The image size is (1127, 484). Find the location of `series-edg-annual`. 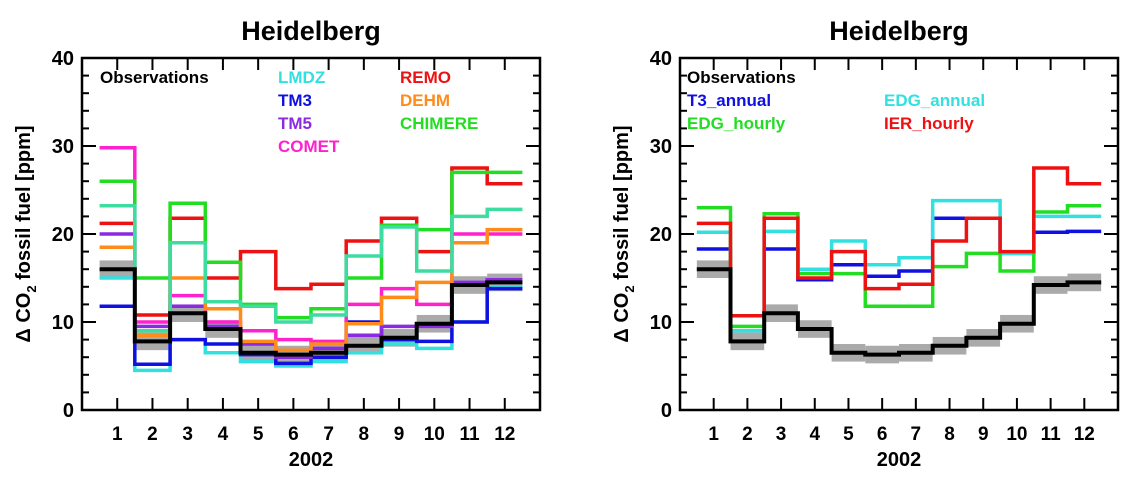

series-edg-annual is located at coordinates (899, 265).